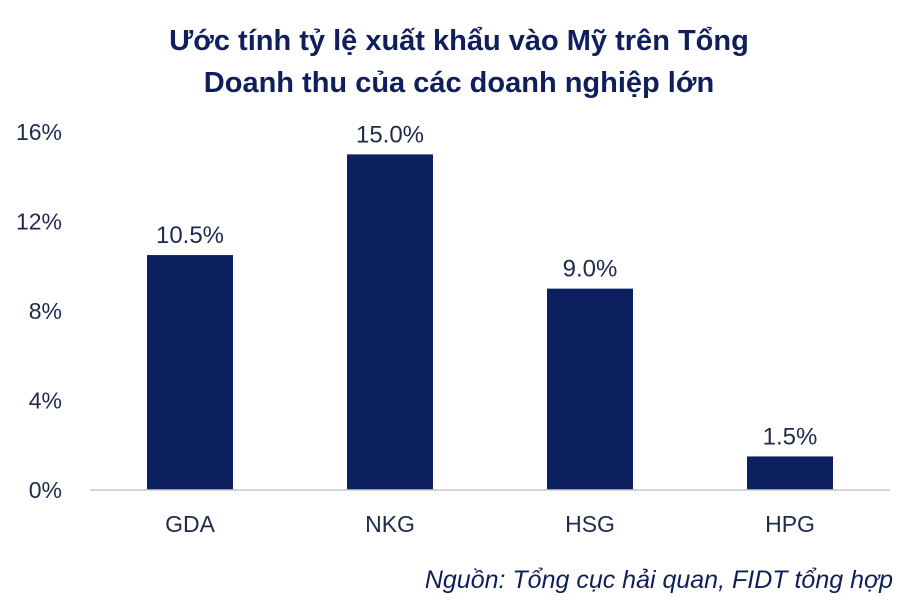 This screenshot has height=604, width=908. Describe the element at coordinates (390, 134) in the screenshot. I see `data-label-nkg: 15.0%` at that location.